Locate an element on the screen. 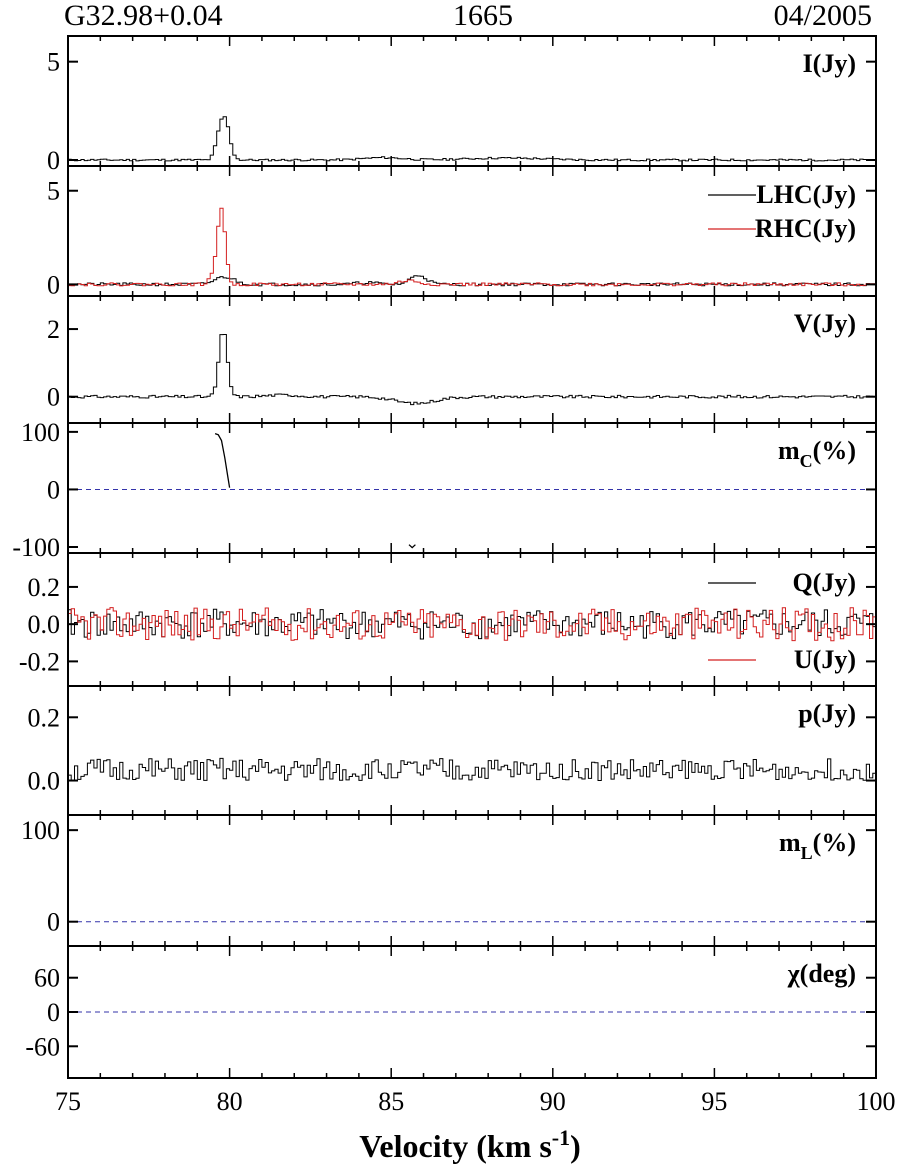  x-axis-title-exponent: -1 is located at coordinates (561, 1137).